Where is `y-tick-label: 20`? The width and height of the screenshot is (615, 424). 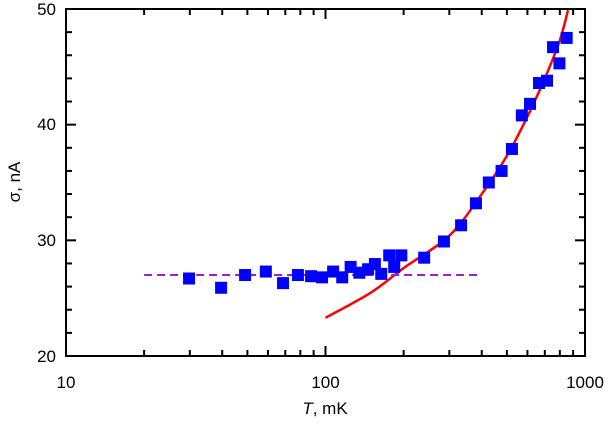 y-tick-label: 20 is located at coordinates (46, 356).